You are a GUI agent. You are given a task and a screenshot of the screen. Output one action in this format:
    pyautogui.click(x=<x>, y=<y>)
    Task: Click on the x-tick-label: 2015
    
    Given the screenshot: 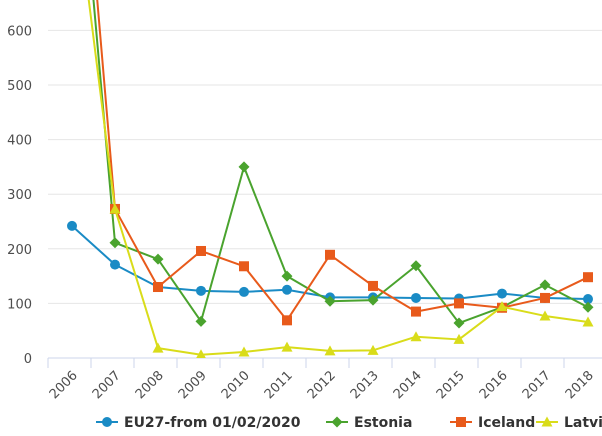 What is the action you would take?
    pyautogui.click(x=451, y=385)
    